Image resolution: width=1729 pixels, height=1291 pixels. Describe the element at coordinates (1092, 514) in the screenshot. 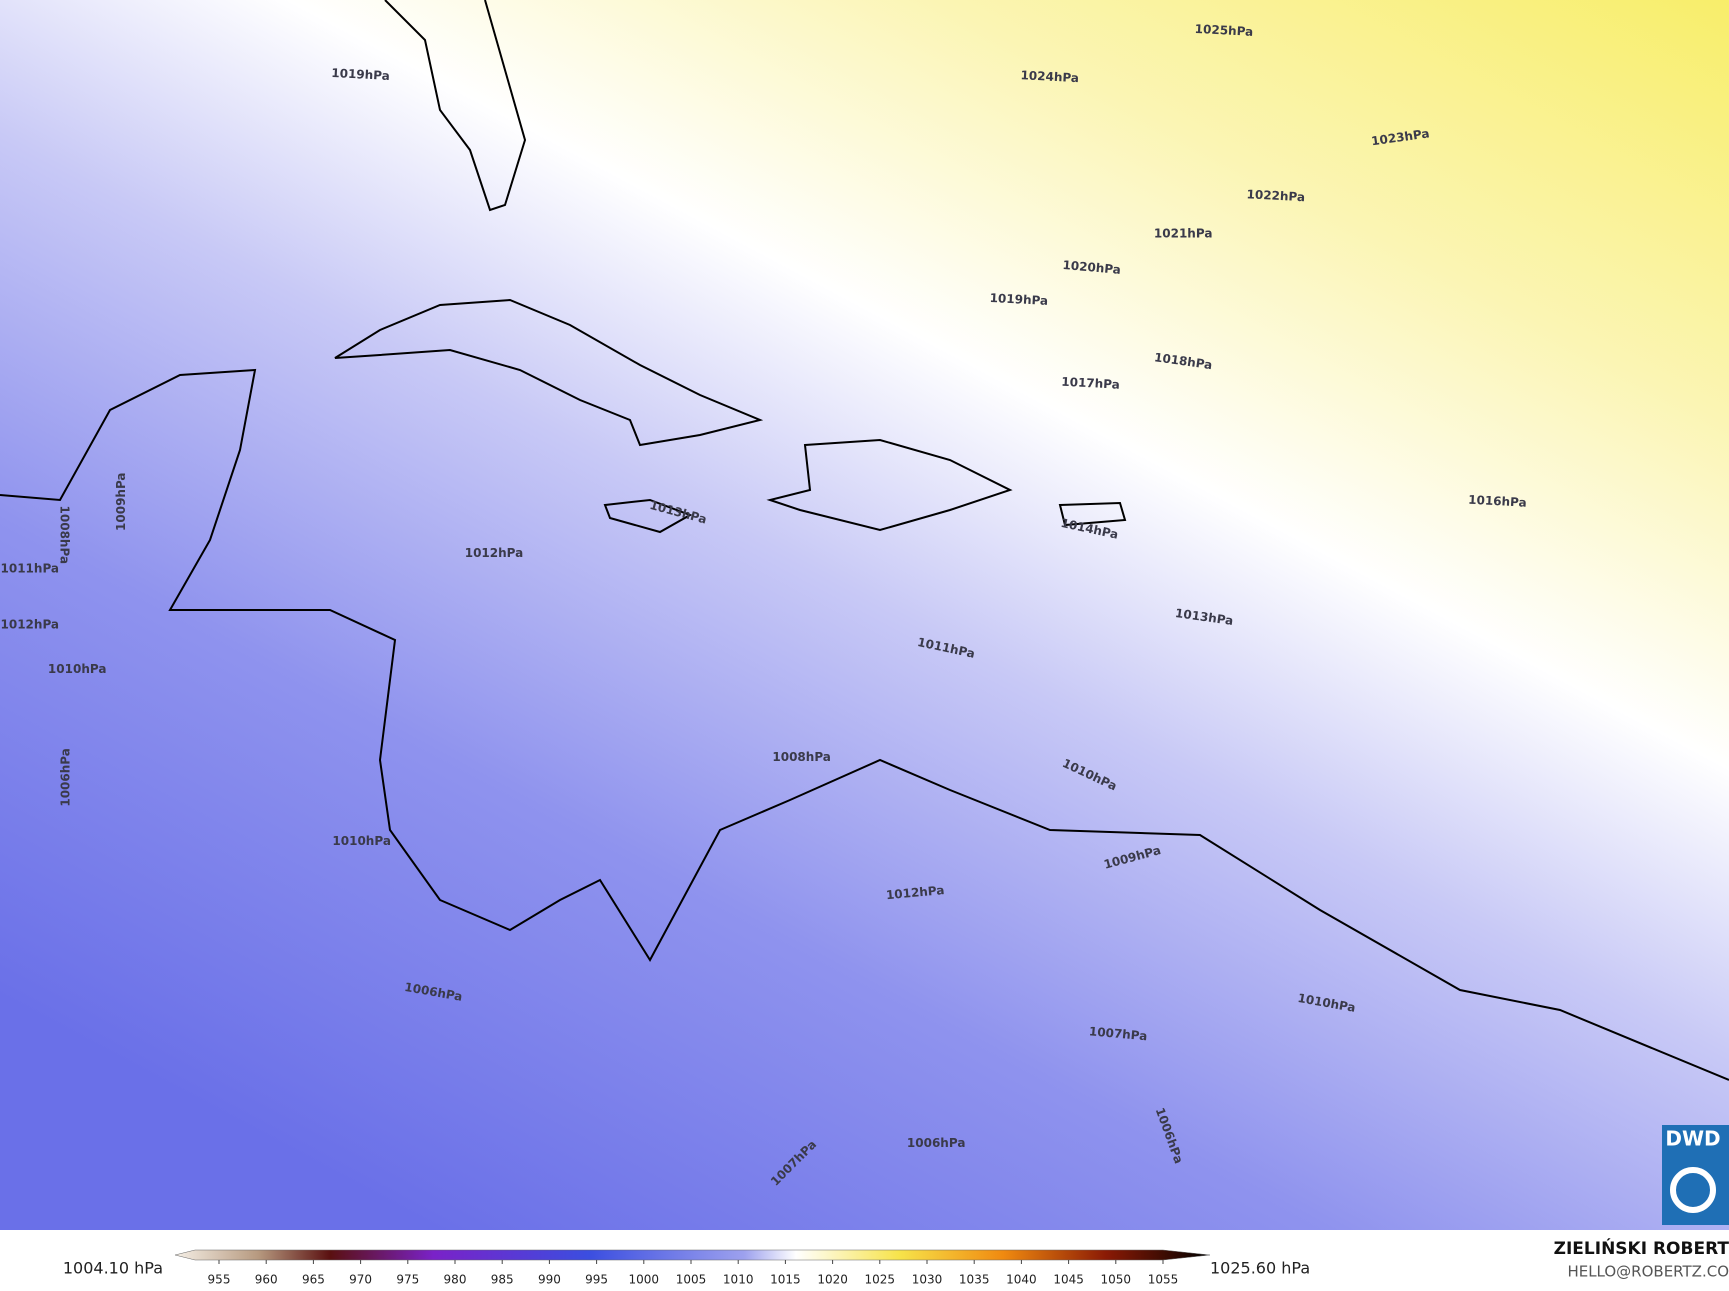

I see `puerto-rico` at that location.